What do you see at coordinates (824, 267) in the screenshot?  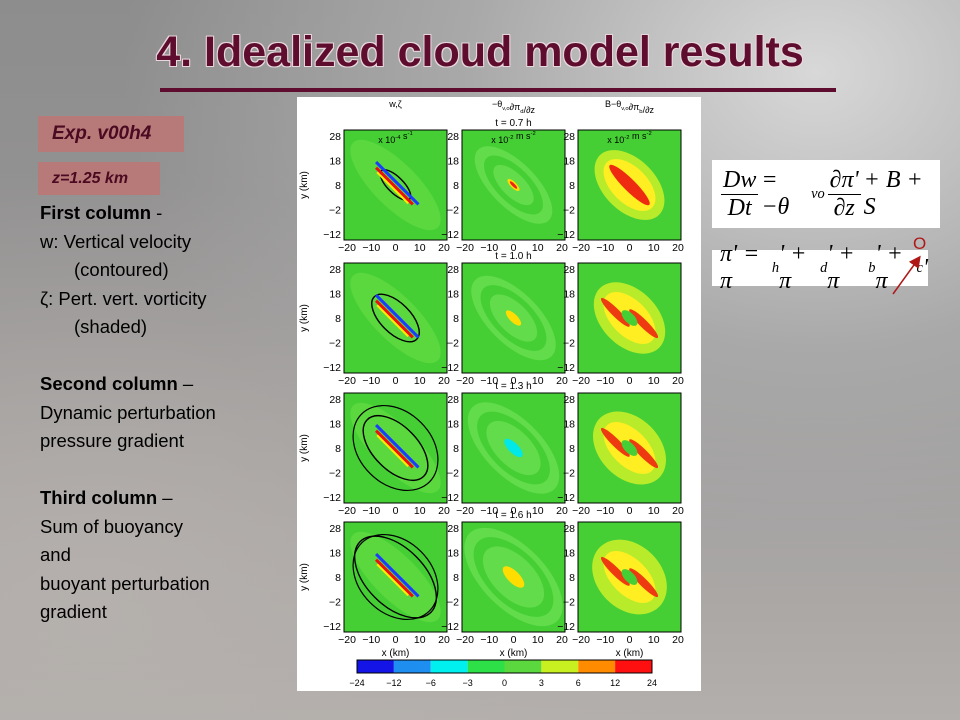 I see `equation-subscript: d` at bounding box center [824, 267].